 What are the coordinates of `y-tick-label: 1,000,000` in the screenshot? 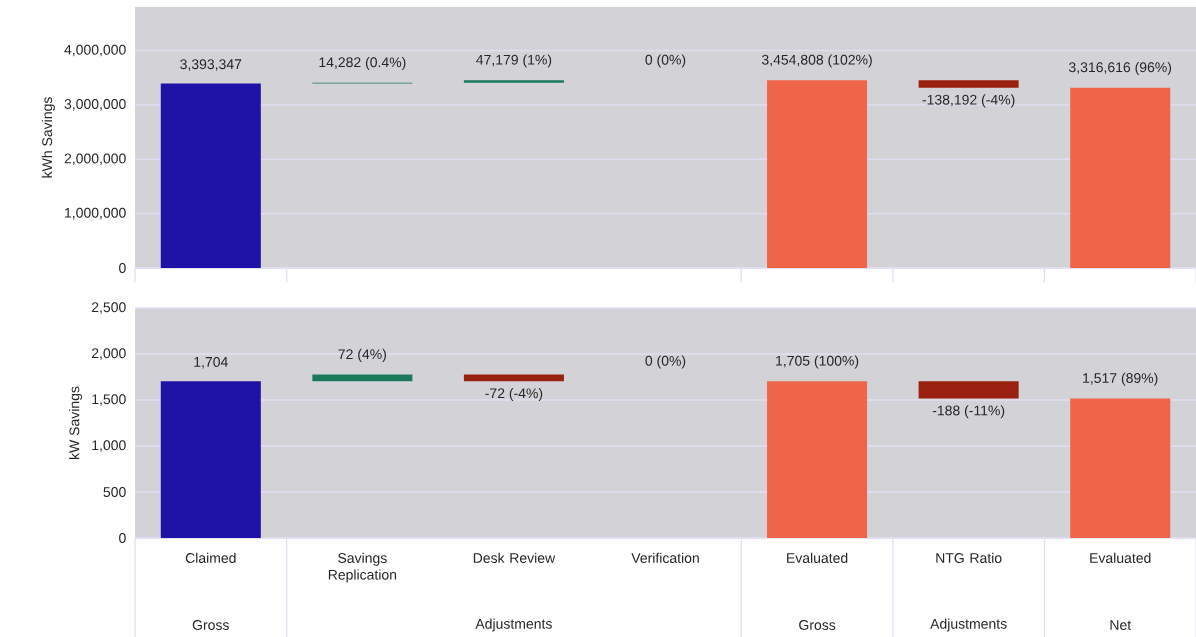 It's located at (95, 213).